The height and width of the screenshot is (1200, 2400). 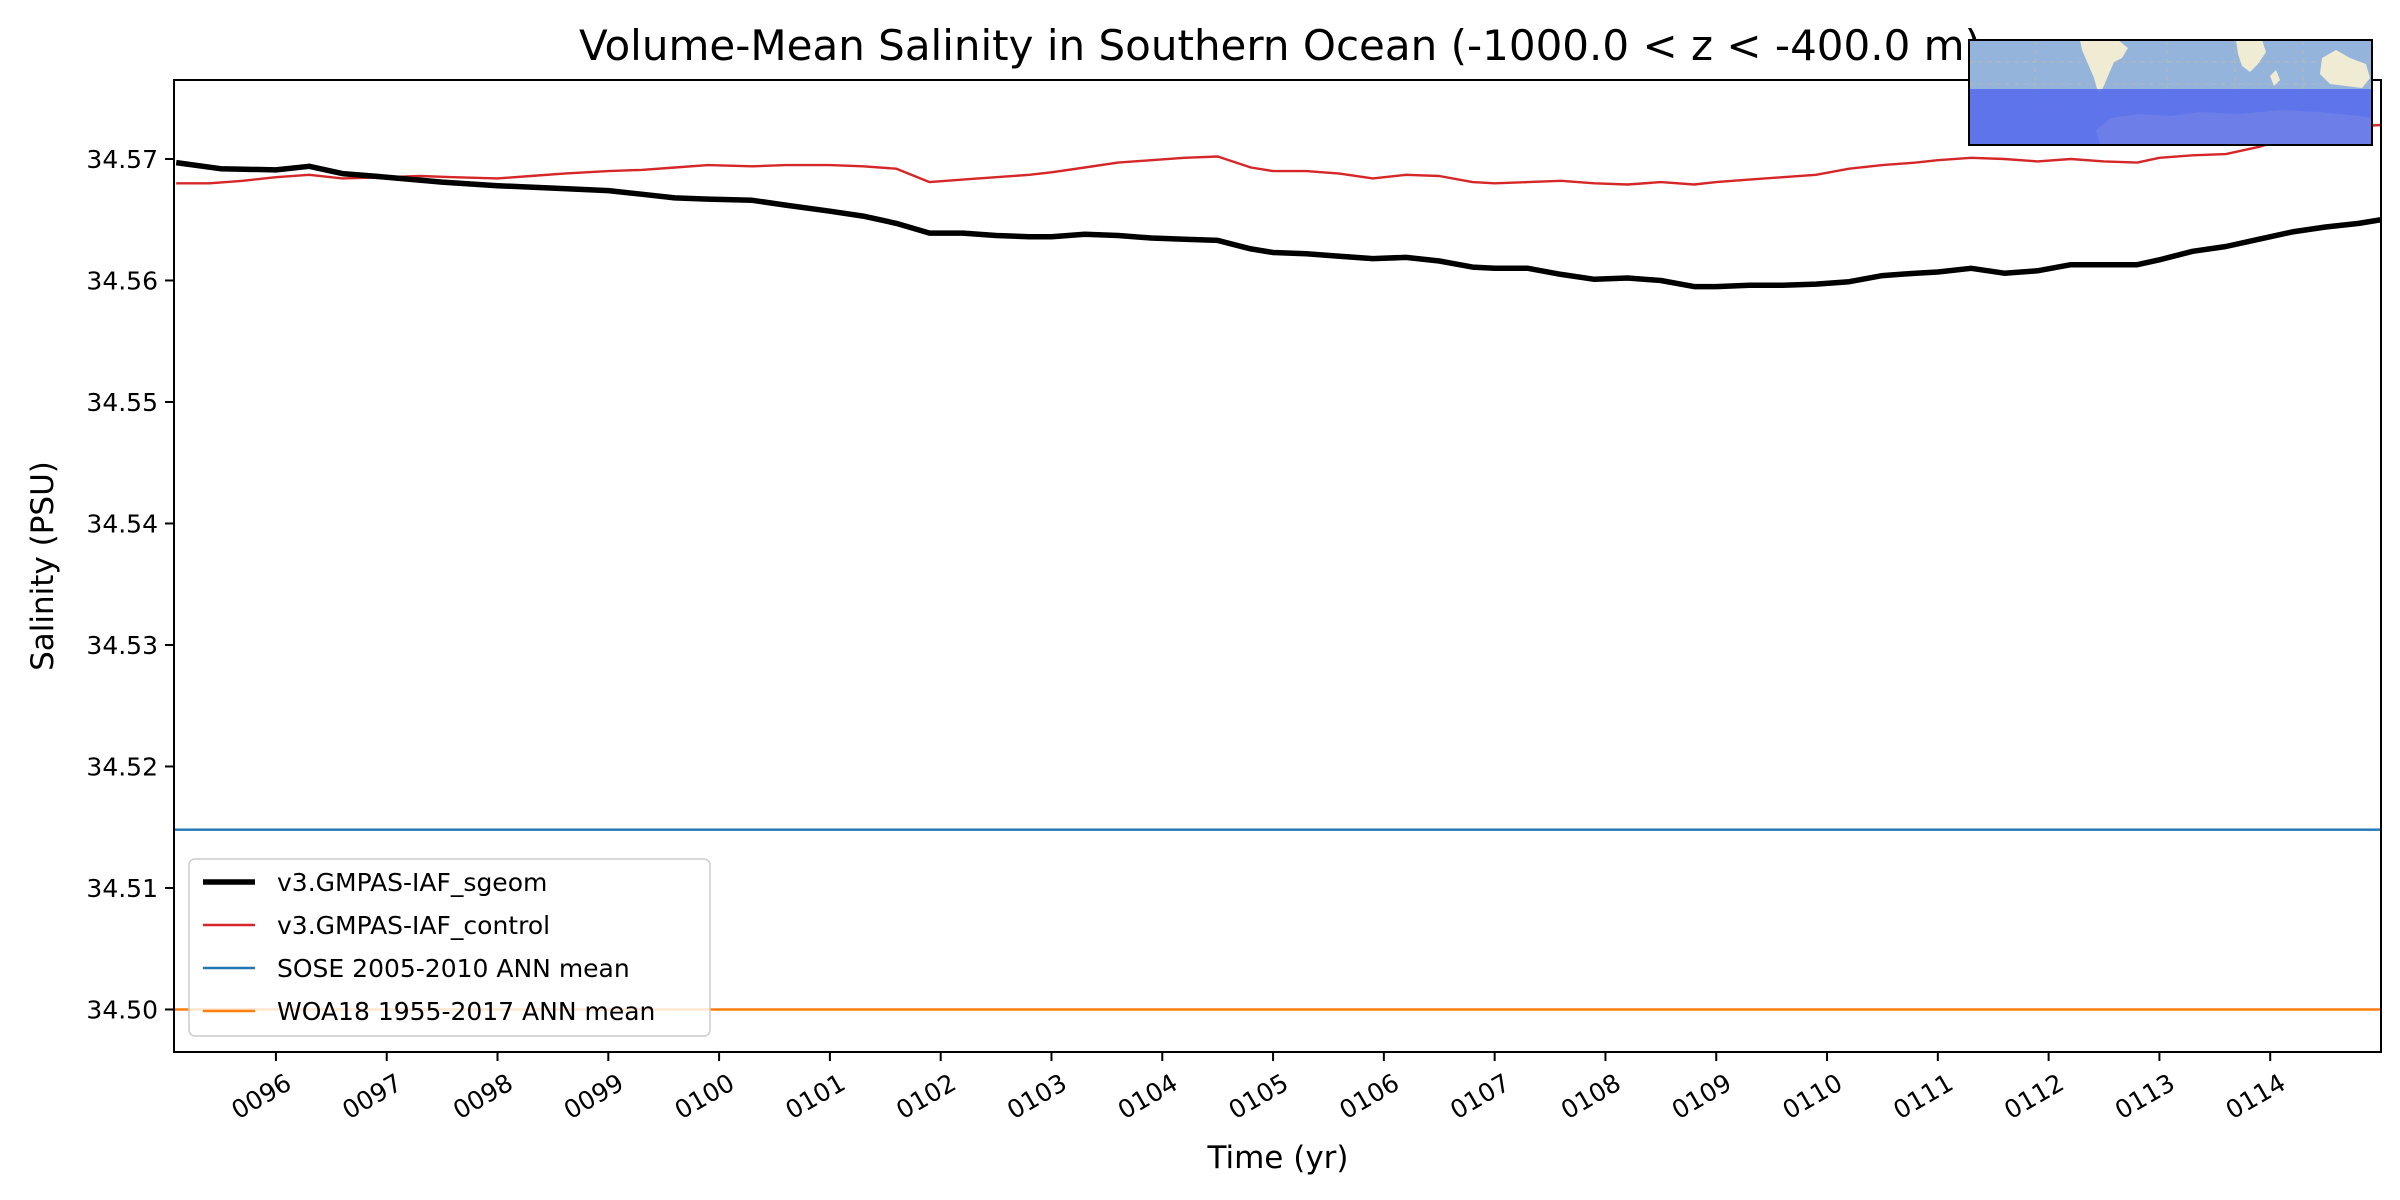 I want to click on y-tick-label: 34.53, so click(x=122, y=645).